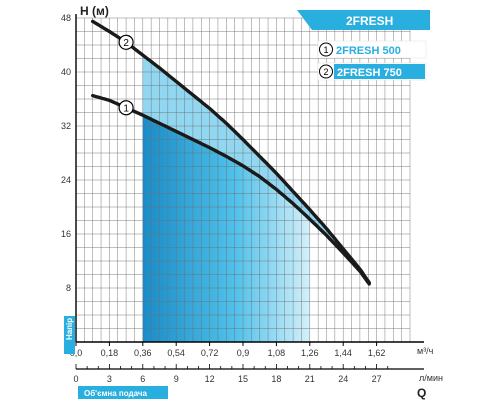  Describe the element at coordinates (243, 353) in the screenshot. I see `x-primary-tick-label: 0,9` at that location.